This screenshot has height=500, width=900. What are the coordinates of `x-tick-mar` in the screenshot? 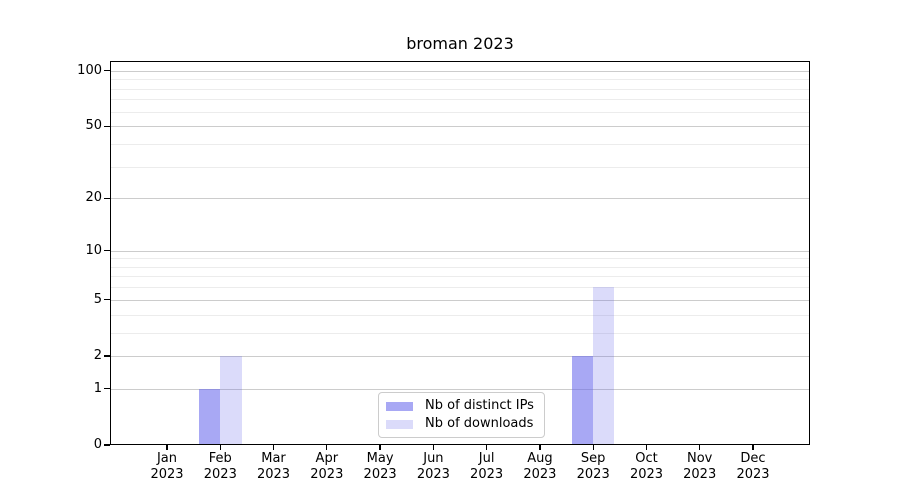 It's located at (273, 447).